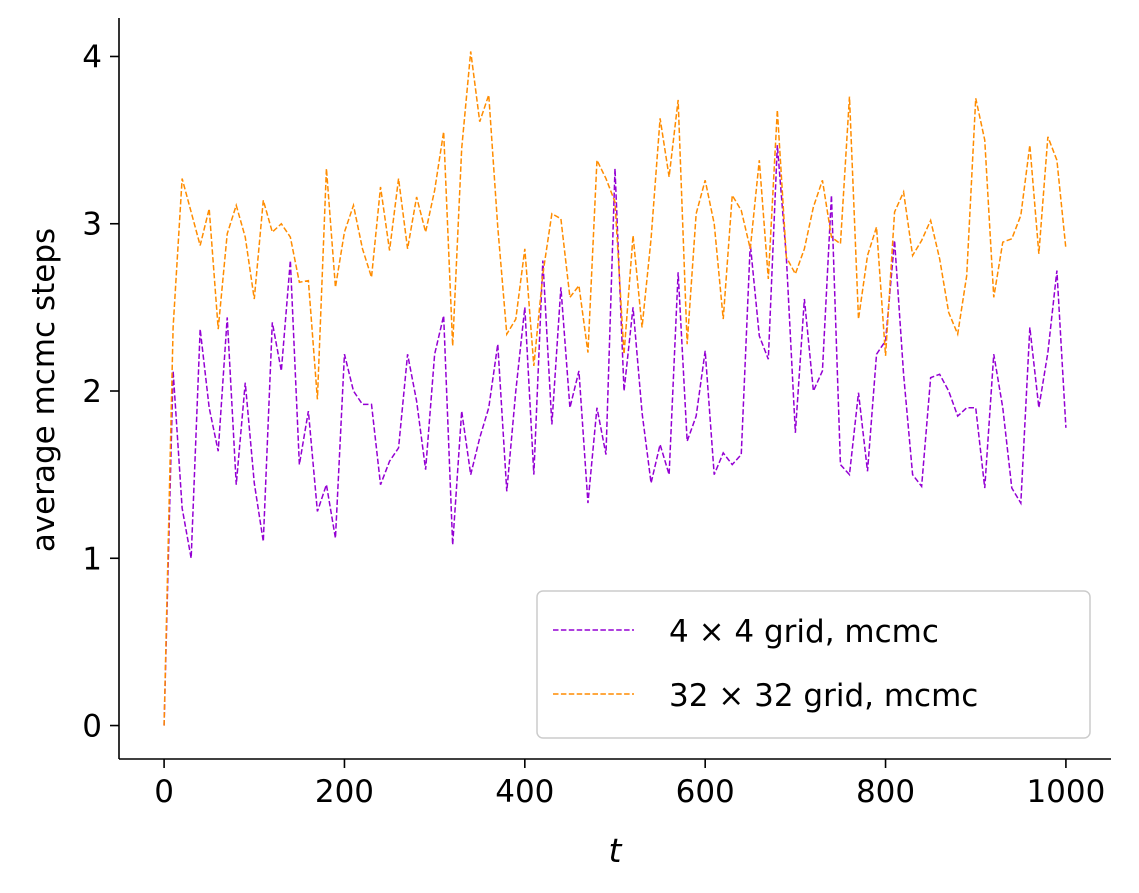 This screenshot has height=893, width=1139. What do you see at coordinates (164, 792) in the screenshot?
I see `x-tick-label: 0` at bounding box center [164, 792].